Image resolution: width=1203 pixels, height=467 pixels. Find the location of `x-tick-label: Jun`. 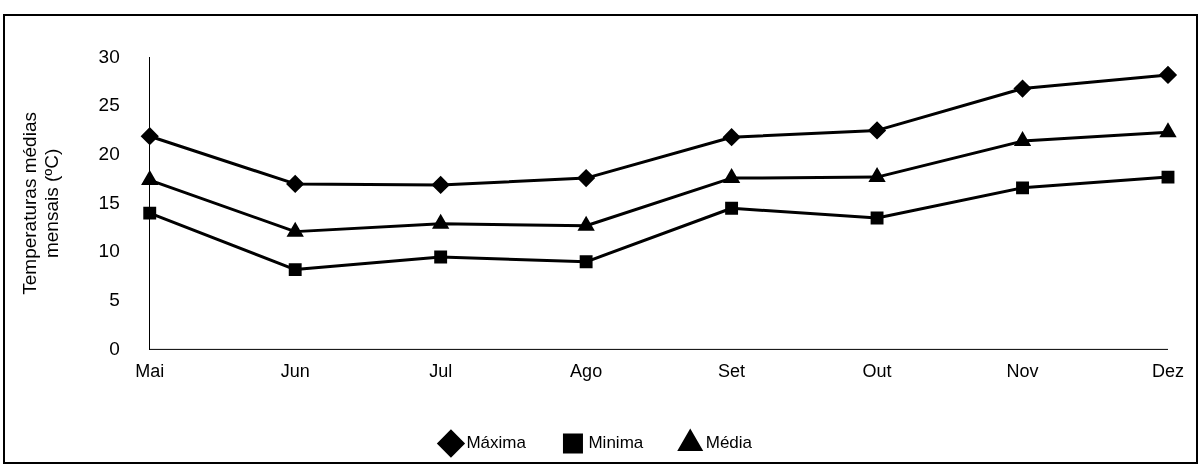

x-tick-label: Jun is located at coordinates (295, 371).